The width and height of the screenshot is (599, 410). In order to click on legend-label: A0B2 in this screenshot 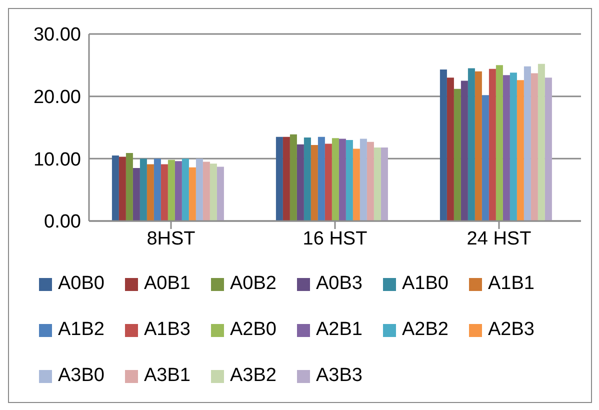, I will do `click(253, 284)`.